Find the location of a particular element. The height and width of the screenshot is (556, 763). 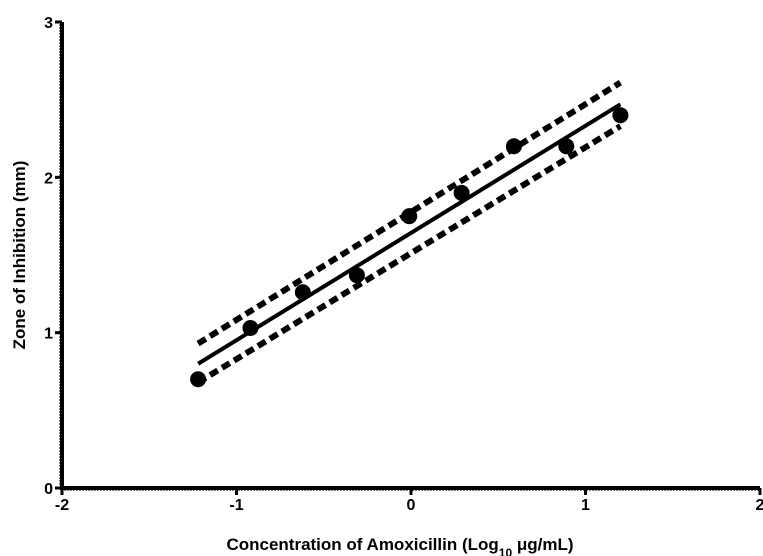

y-tick-label: 1 is located at coordinates (48, 334).